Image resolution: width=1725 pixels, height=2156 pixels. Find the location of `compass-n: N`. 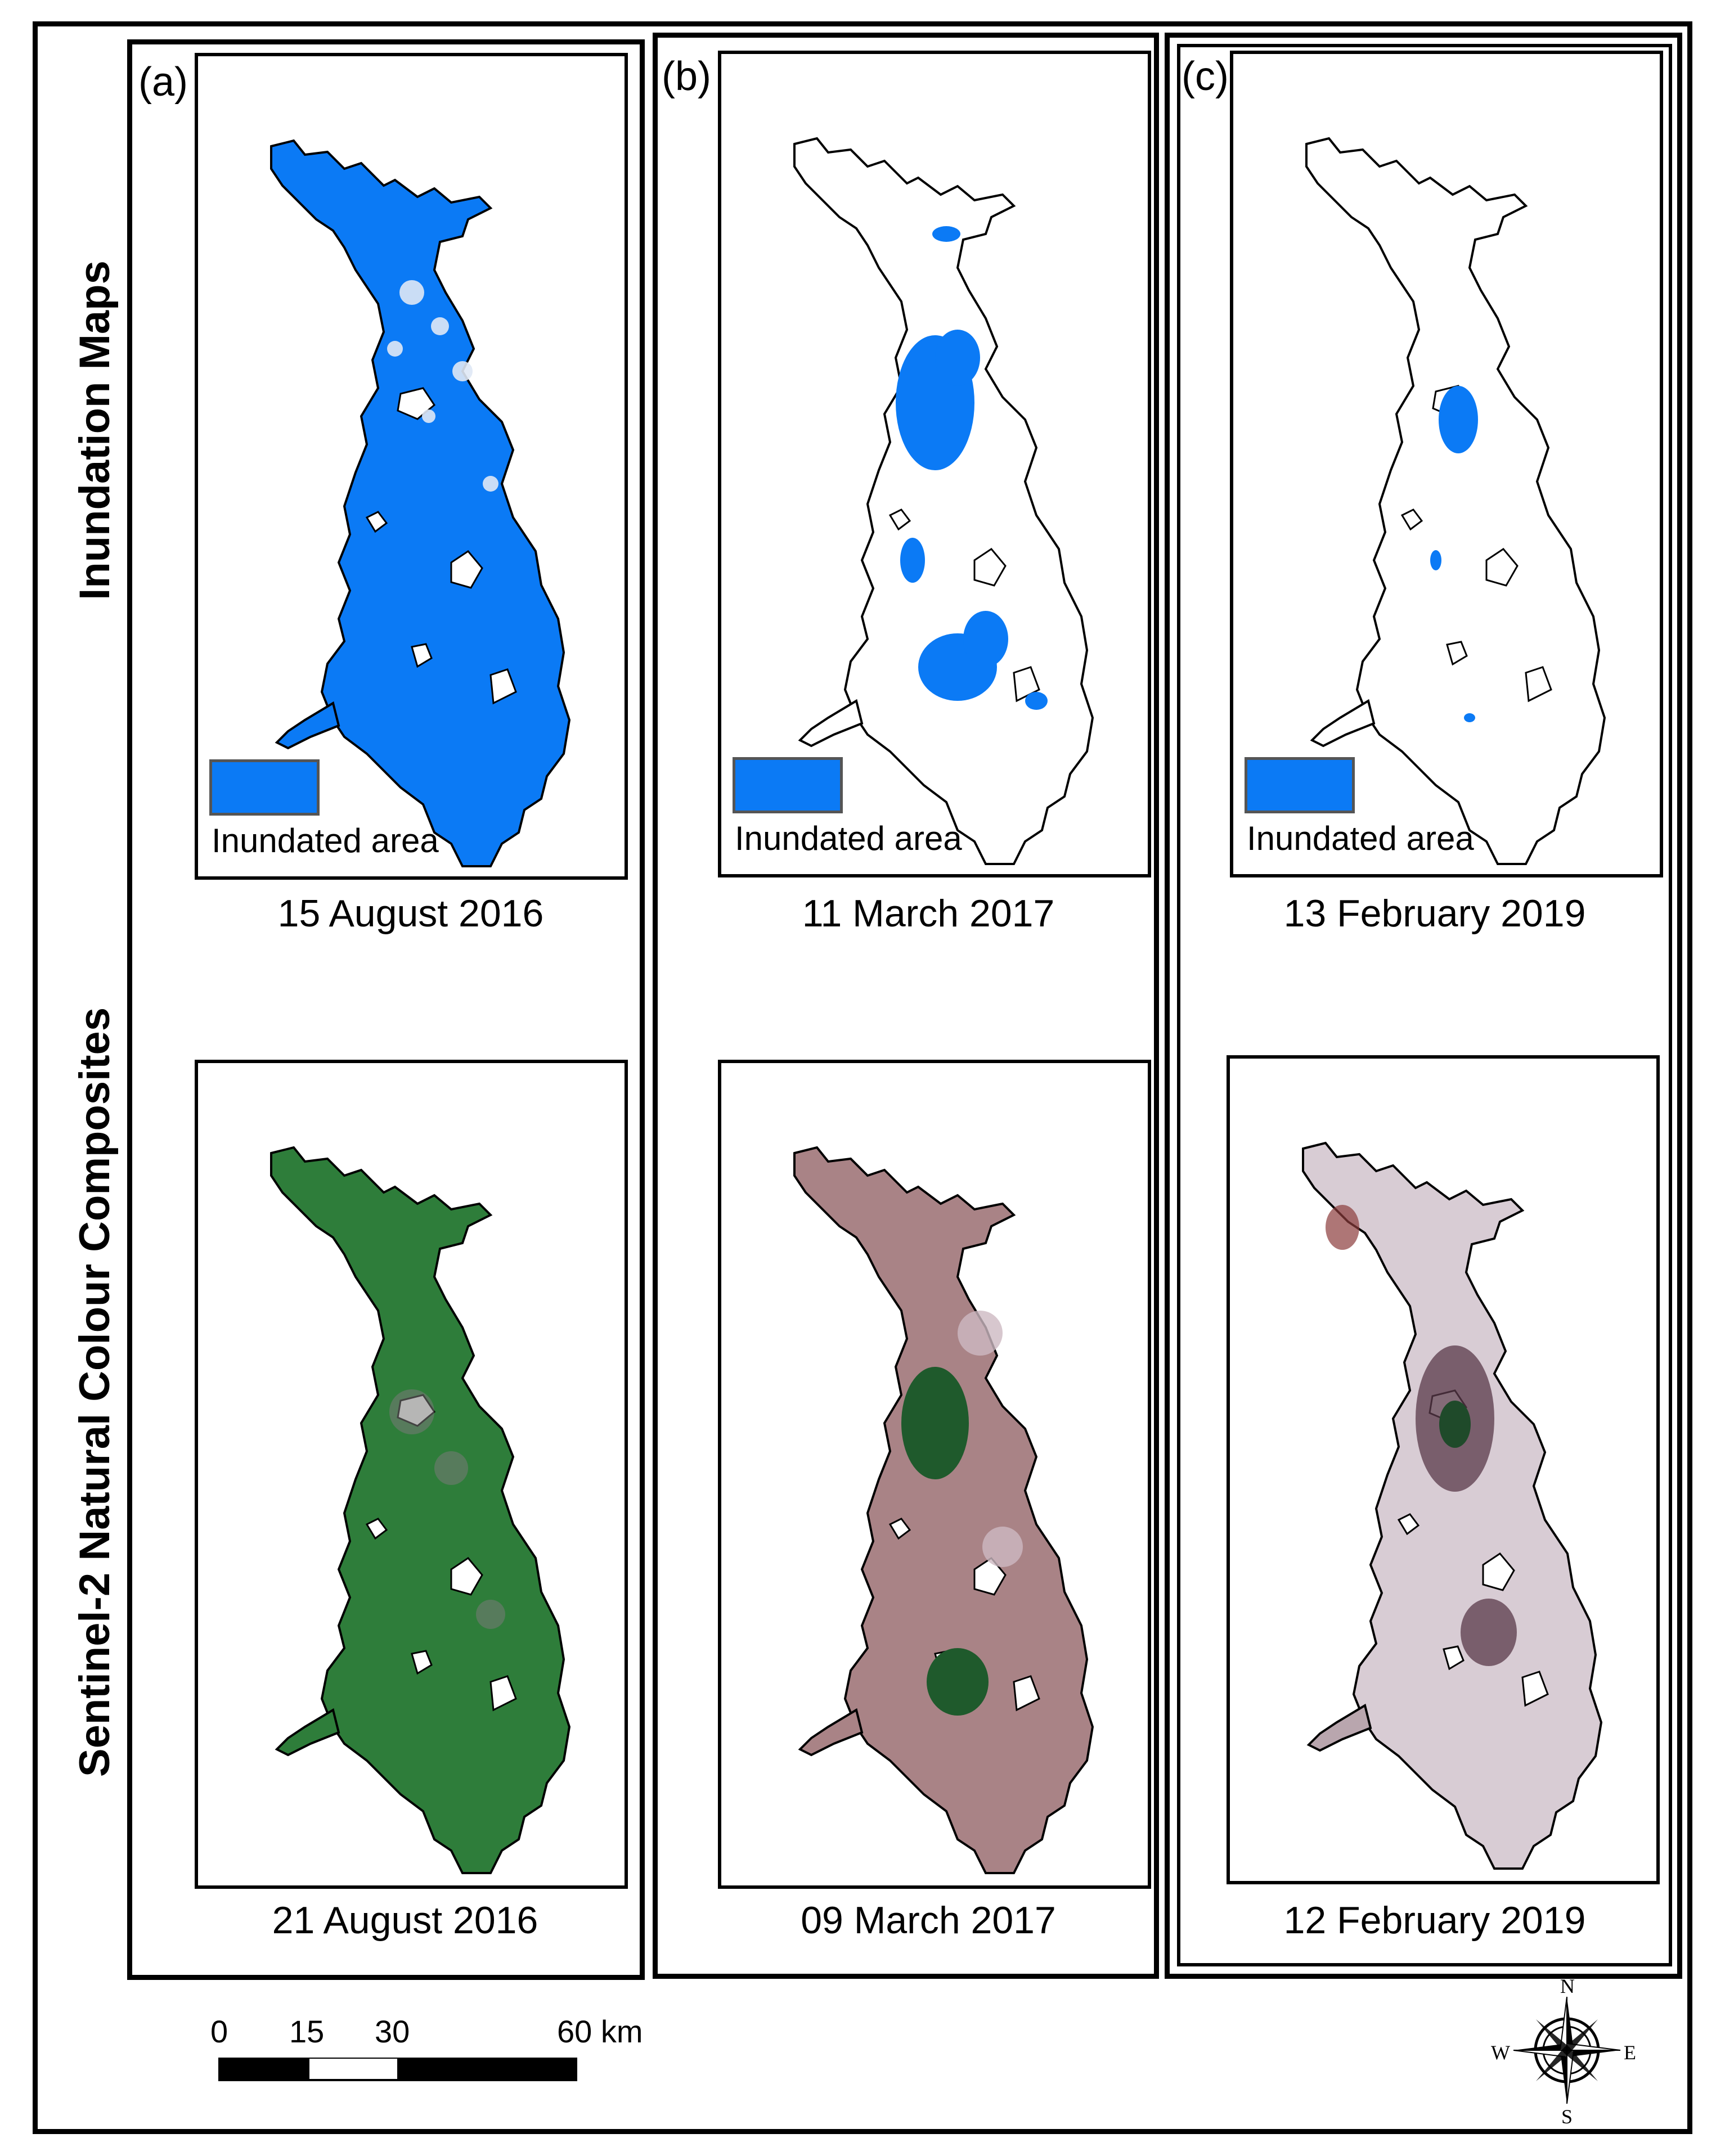

compass-n: N is located at coordinates (1567, 1986).